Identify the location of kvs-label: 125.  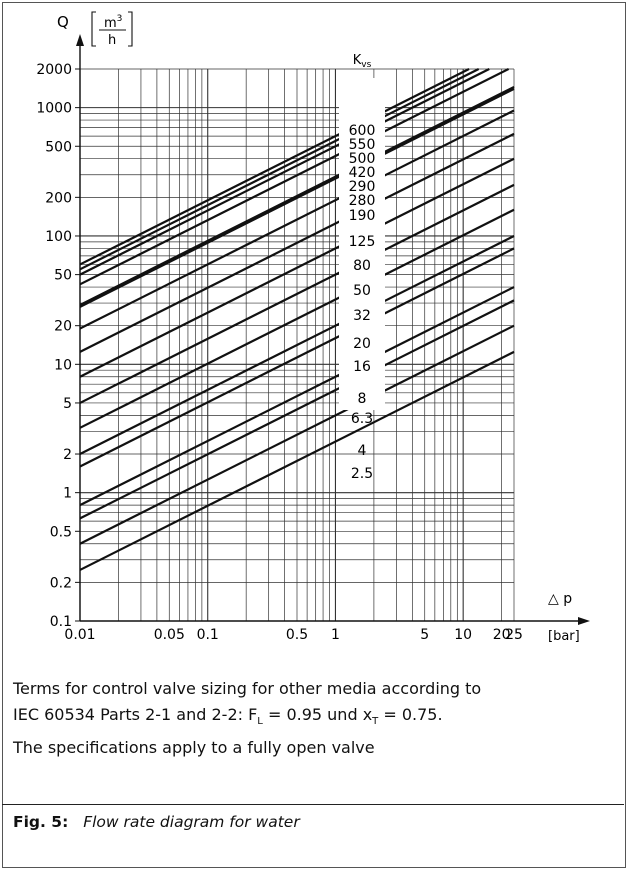
(362, 242).